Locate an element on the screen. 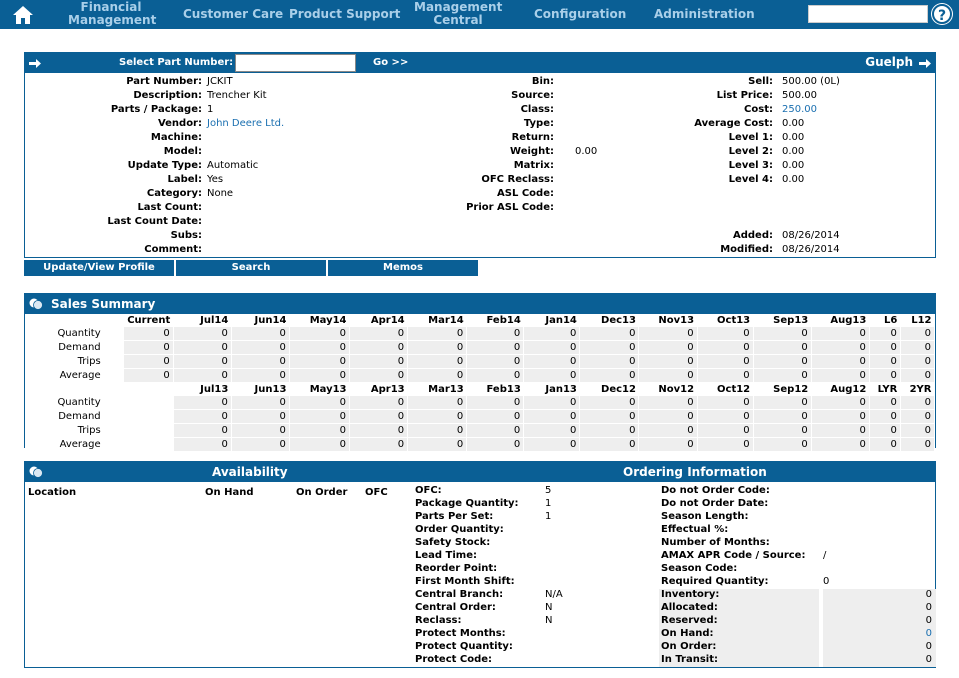 The width and height of the screenshot is (959, 678). nav-administration: Administration is located at coordinates (704, 14).